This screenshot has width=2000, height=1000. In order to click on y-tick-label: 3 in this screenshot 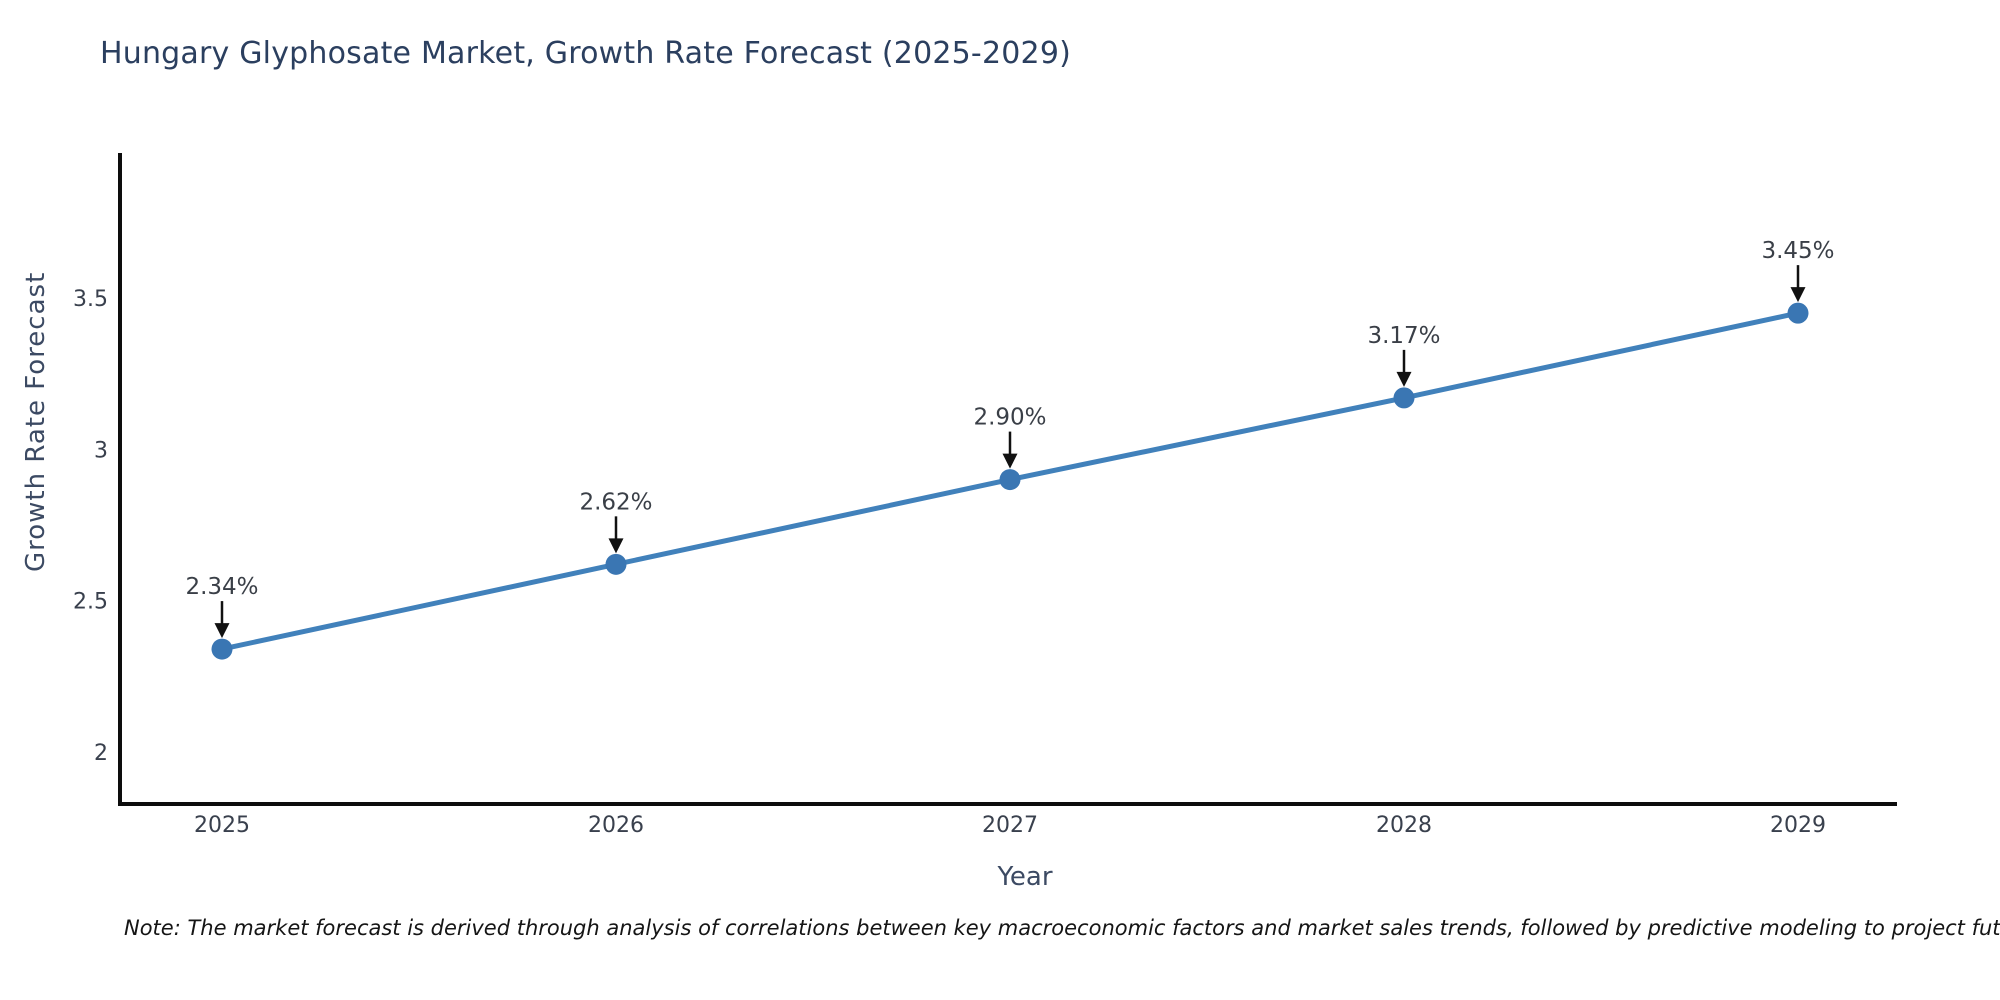, I will do `click(101, 450)`.